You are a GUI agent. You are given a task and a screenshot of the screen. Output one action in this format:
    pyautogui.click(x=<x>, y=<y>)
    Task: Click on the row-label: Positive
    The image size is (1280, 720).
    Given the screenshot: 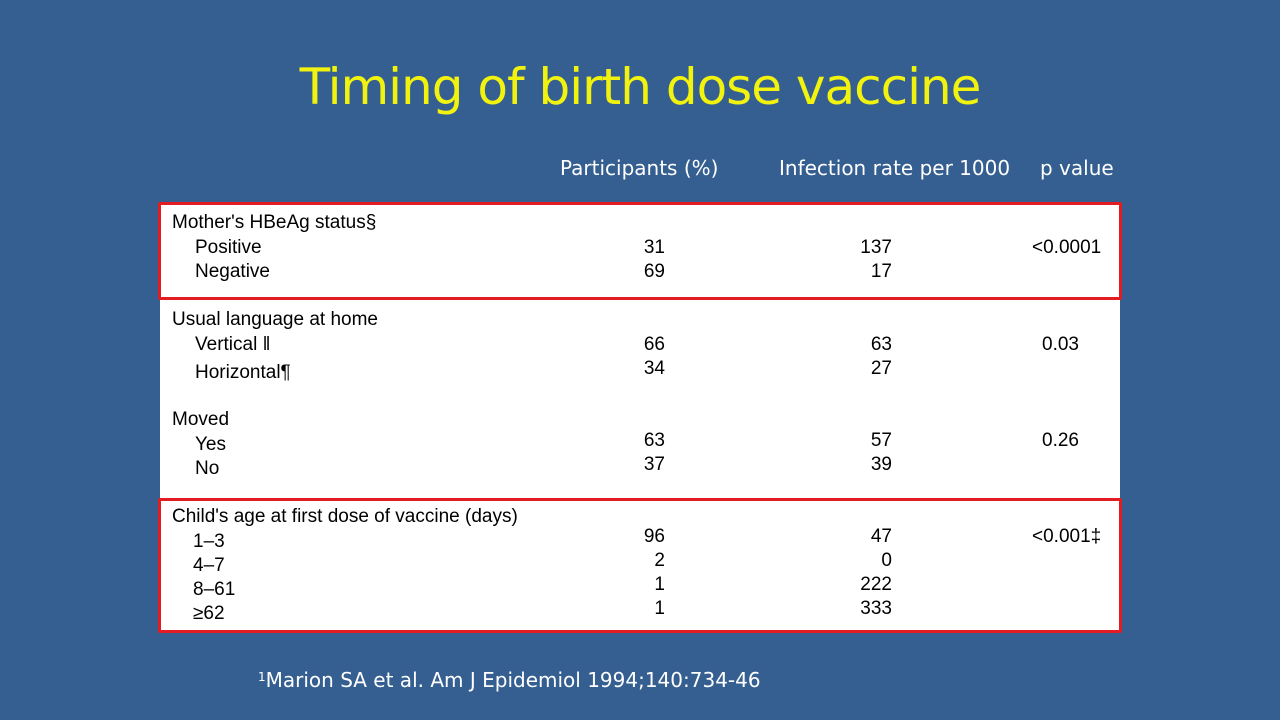 What is the action you would take?
    pyautogui.click(x=228, y=247)
    